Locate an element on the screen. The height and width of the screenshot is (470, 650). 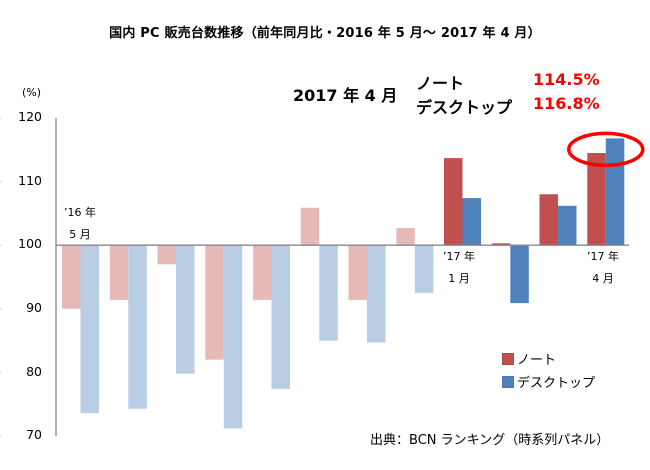
y-tick-label: 70 is located at coordinates (34, 434).